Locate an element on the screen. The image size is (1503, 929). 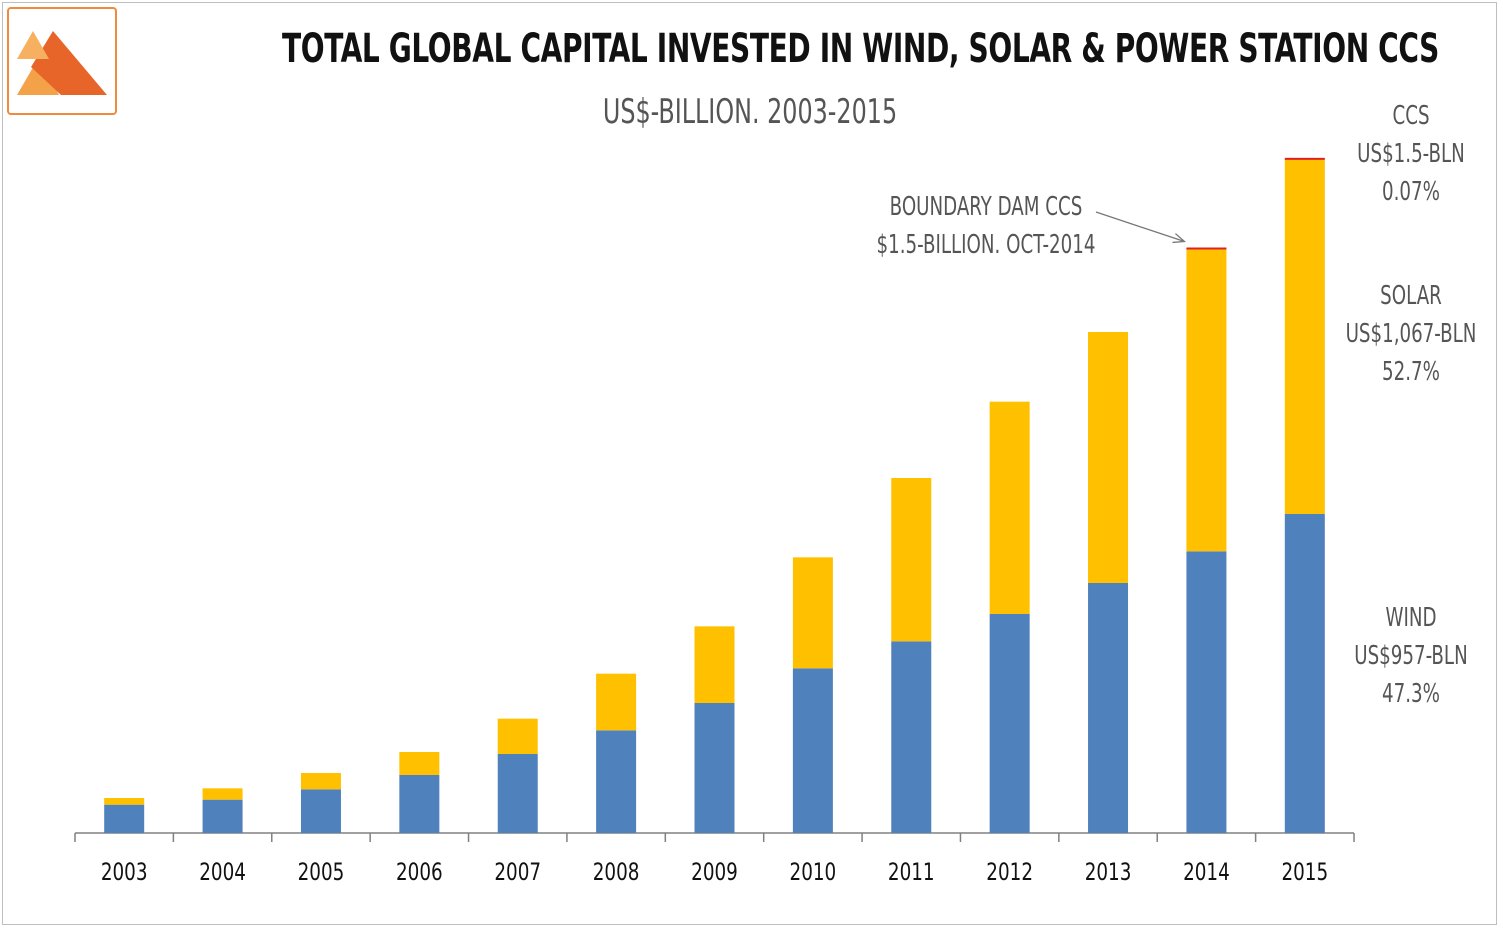
bar-solar-2008 is located at coordinates (616, 702).